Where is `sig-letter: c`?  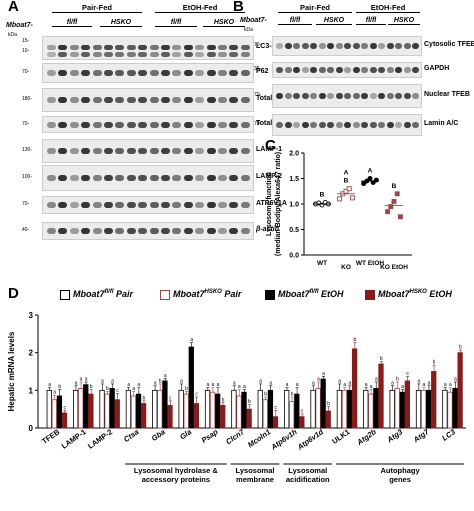 sig-letter: c is located at coordinates (170, 398).